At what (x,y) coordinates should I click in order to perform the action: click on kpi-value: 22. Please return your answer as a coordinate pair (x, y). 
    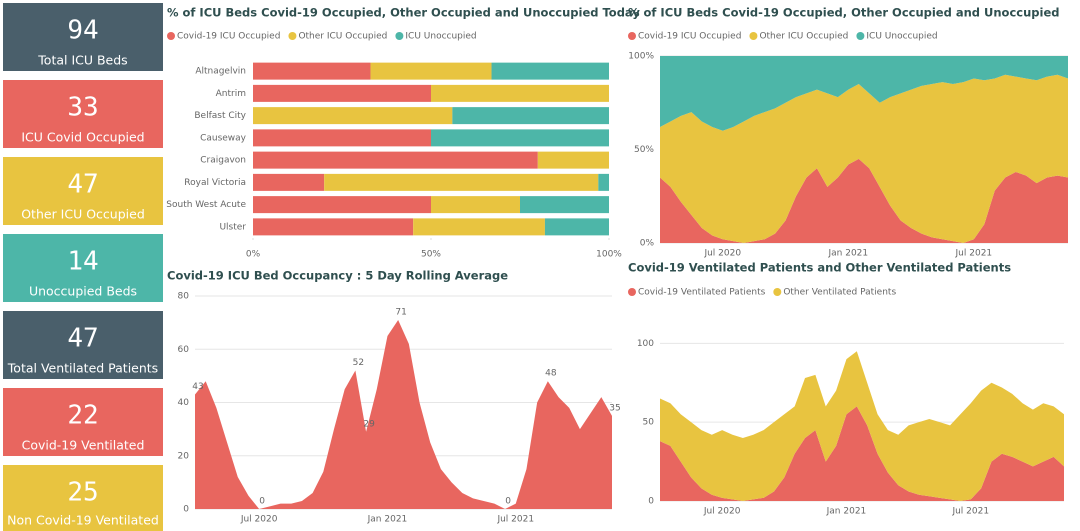
    Looking at the image, I should click on (82, 416).